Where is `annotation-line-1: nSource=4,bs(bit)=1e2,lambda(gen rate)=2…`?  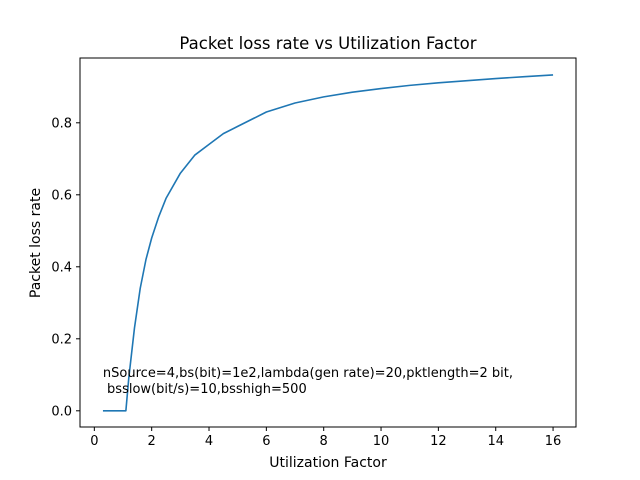
annotation-line-1: nSource=4,bs(bit)=1e2,lambda(gen rate)=2… is located at coordinates (308, 373).